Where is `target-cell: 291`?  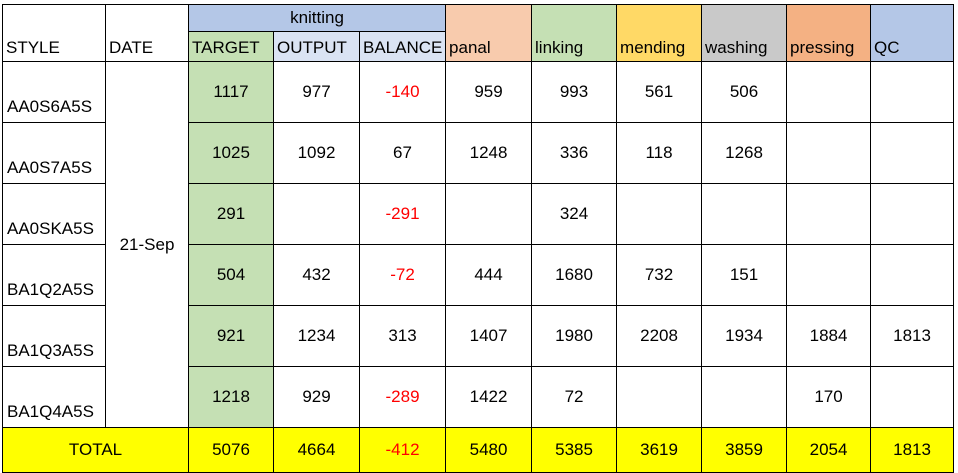
target-cell: 291 is located at coordinates (231, 214).